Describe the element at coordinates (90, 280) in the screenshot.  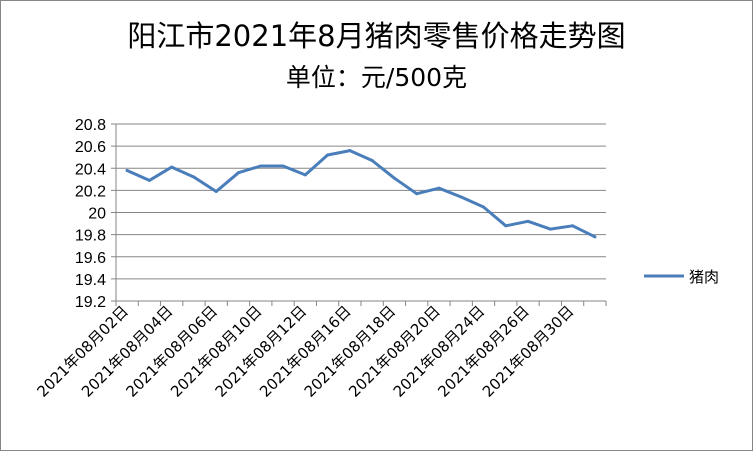
I see `y-tick-label: 19.4` at that location.